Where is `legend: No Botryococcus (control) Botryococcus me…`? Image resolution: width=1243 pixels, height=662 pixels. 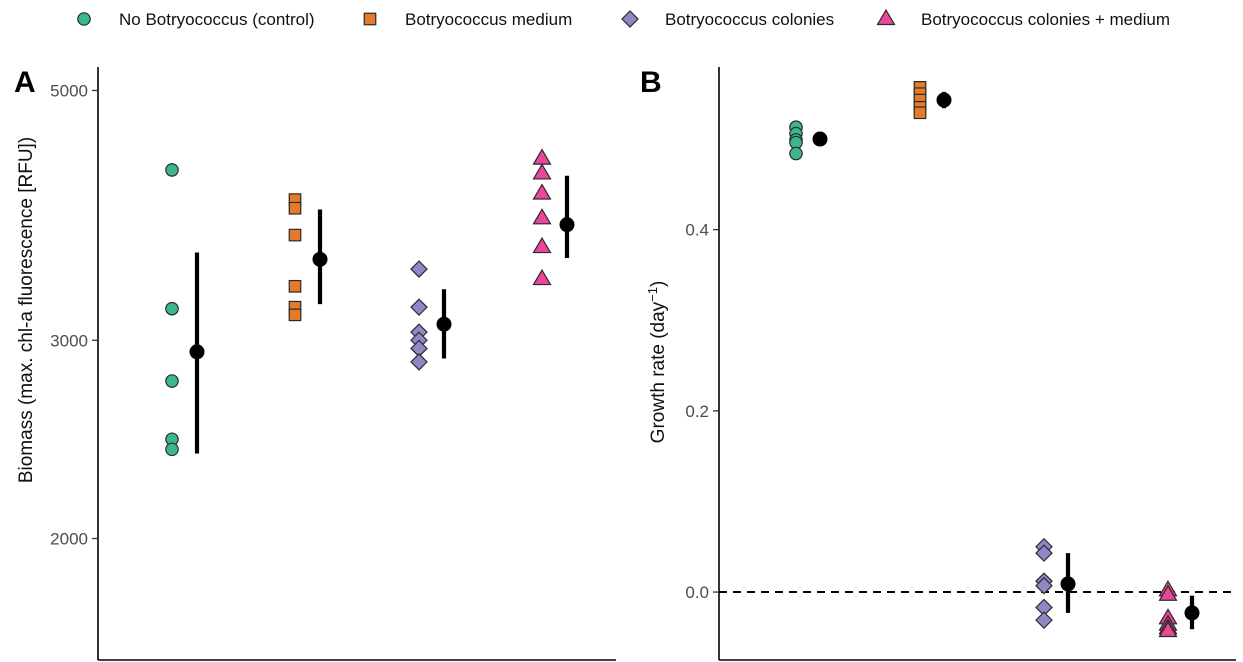 legend: No Botryococcus (control) Botryococcus me… is located at coordinates (623, 18).